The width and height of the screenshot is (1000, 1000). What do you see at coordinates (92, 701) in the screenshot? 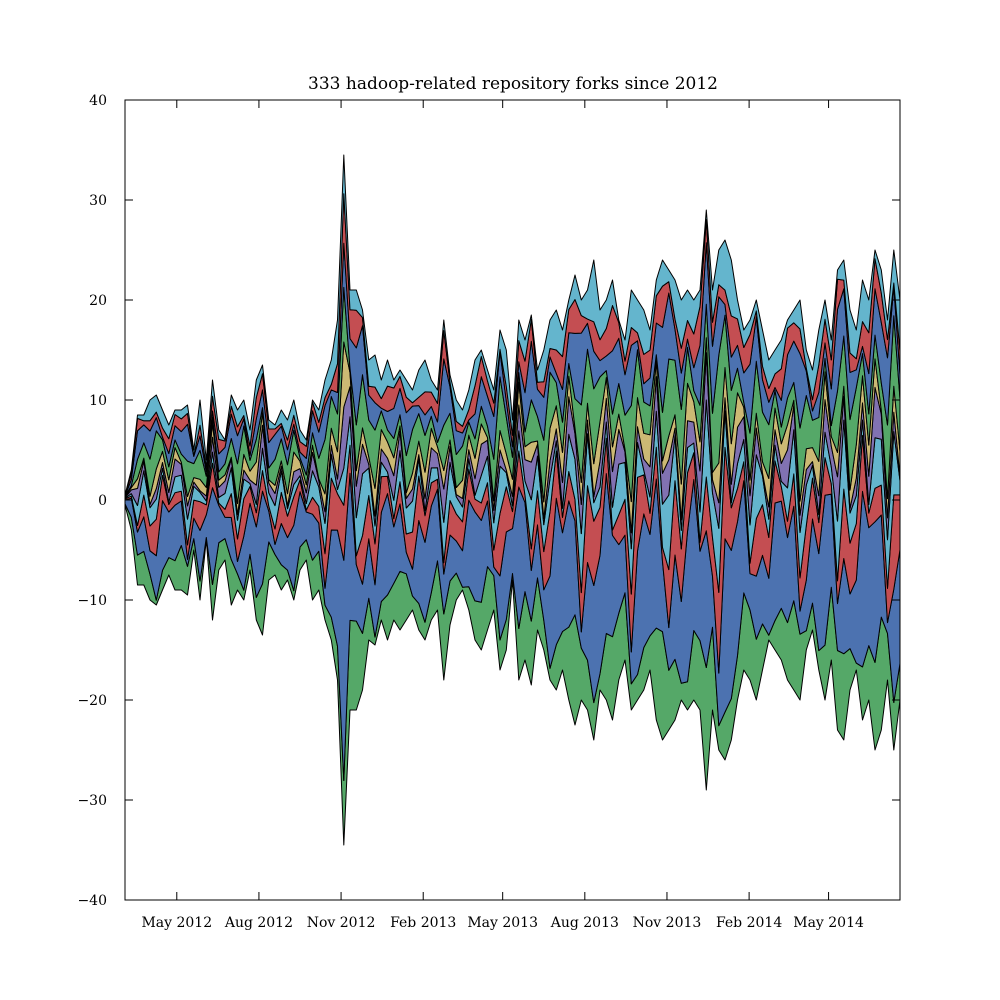
I see `y-tick-label: −20` at bounding box center [92, 701].